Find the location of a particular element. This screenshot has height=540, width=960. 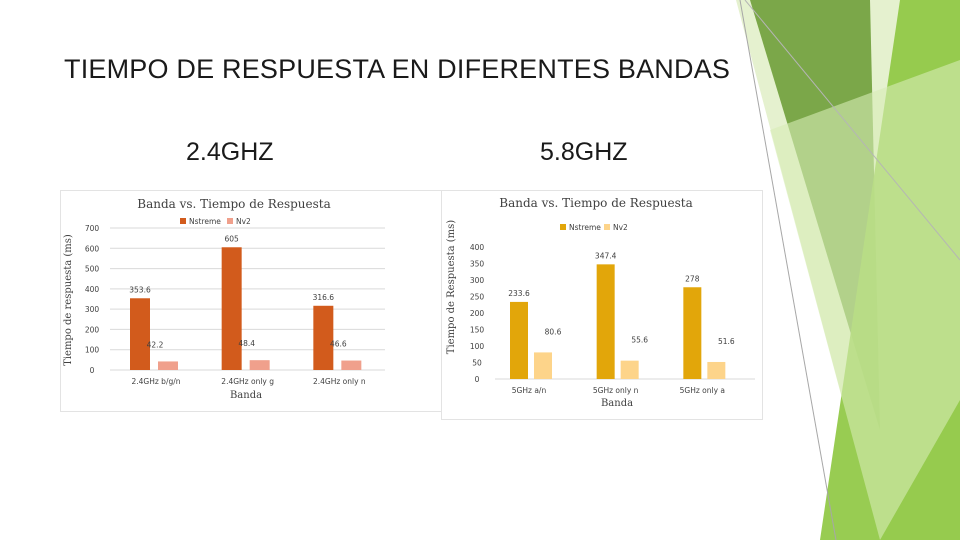

data-label: 80.6 is located at coordinates (553, 331).